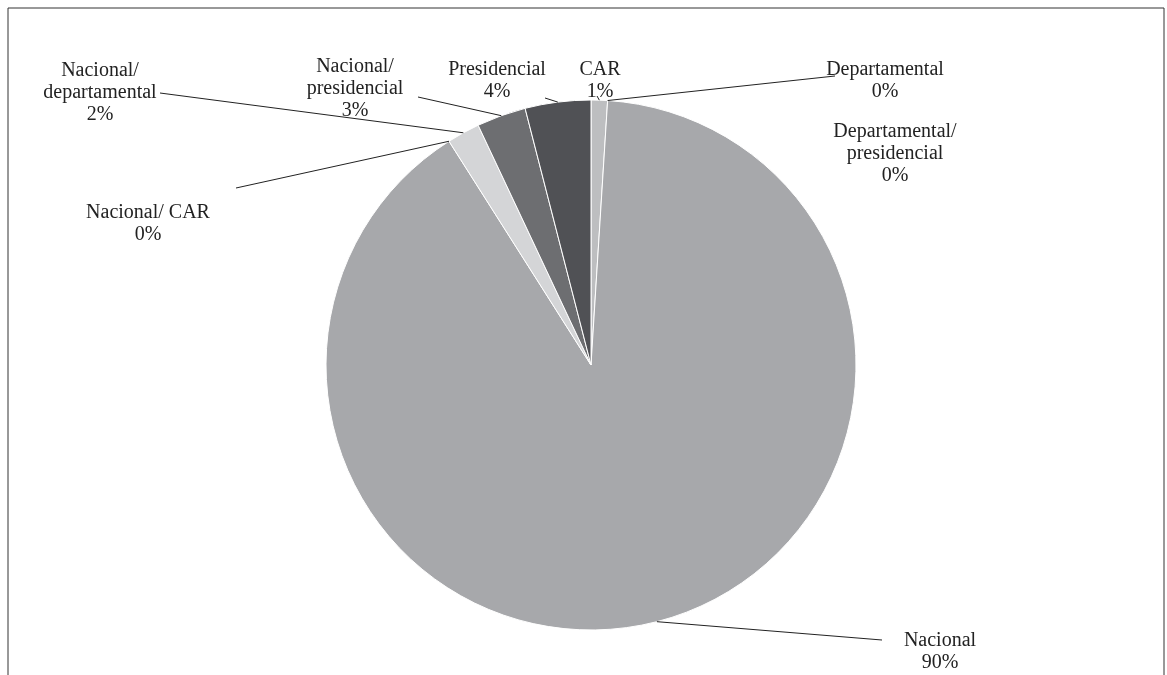 The image size is (1167, 675). Describe the element at coordinates (497, 90) in the screenshot. I see `data-label: 4%` at that location.